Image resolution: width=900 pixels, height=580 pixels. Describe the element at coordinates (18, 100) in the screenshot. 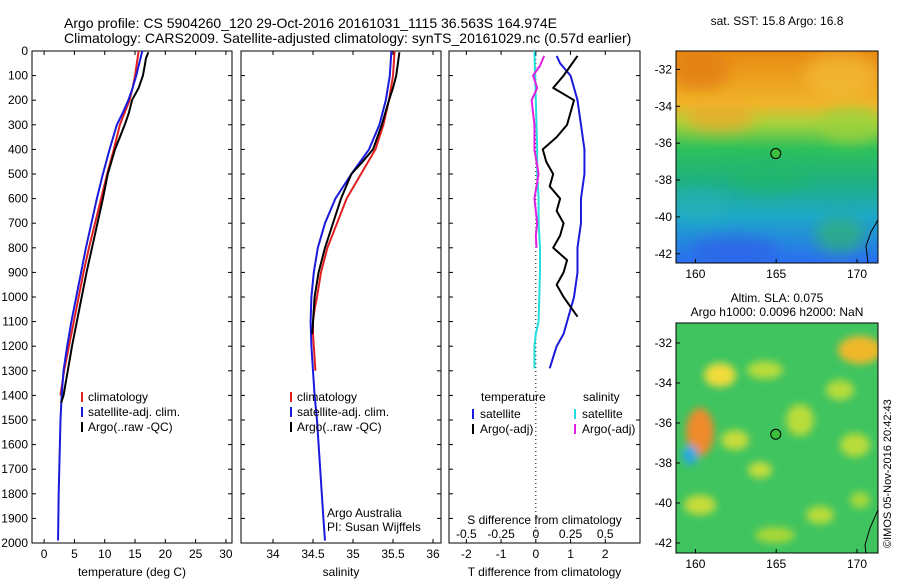

I see `depth-tick-label: 200` at that location.